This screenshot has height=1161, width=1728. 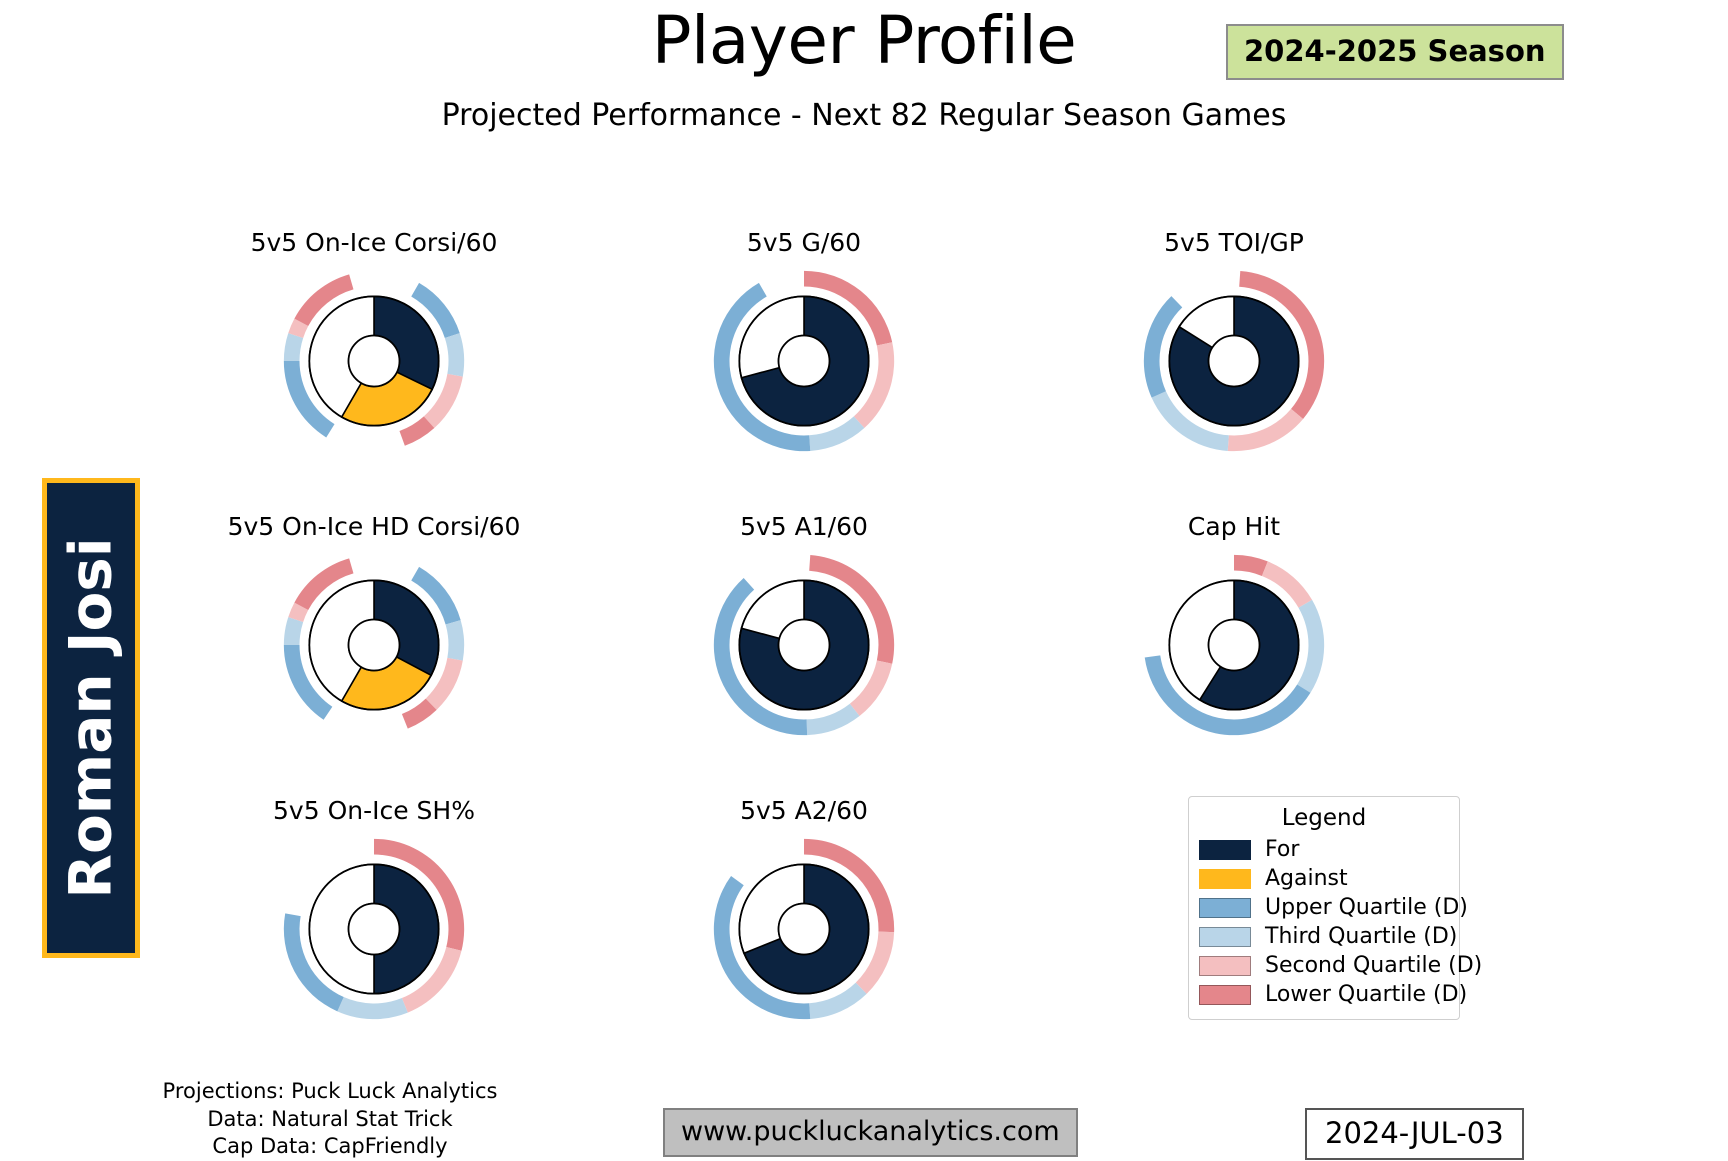 I want to click on legend-label: Against, so click(x=1306, y=878).